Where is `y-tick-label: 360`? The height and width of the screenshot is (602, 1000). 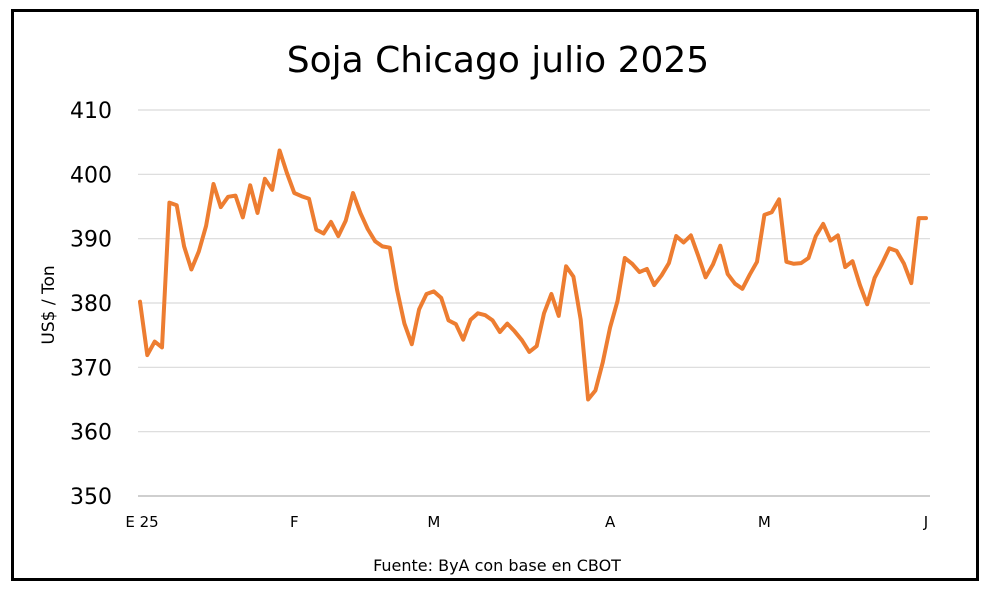 y-tick-label: 360 is located at coordinates (91, 433).